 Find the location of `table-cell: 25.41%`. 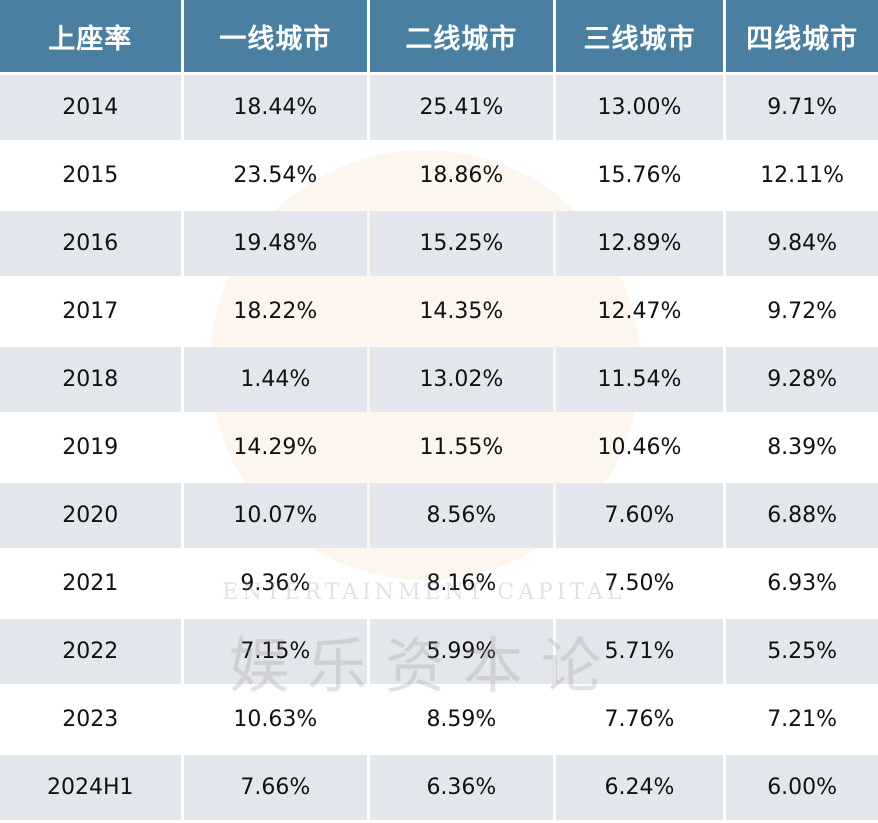

table-cell: 25.41% is located at coordinates (461, 107).